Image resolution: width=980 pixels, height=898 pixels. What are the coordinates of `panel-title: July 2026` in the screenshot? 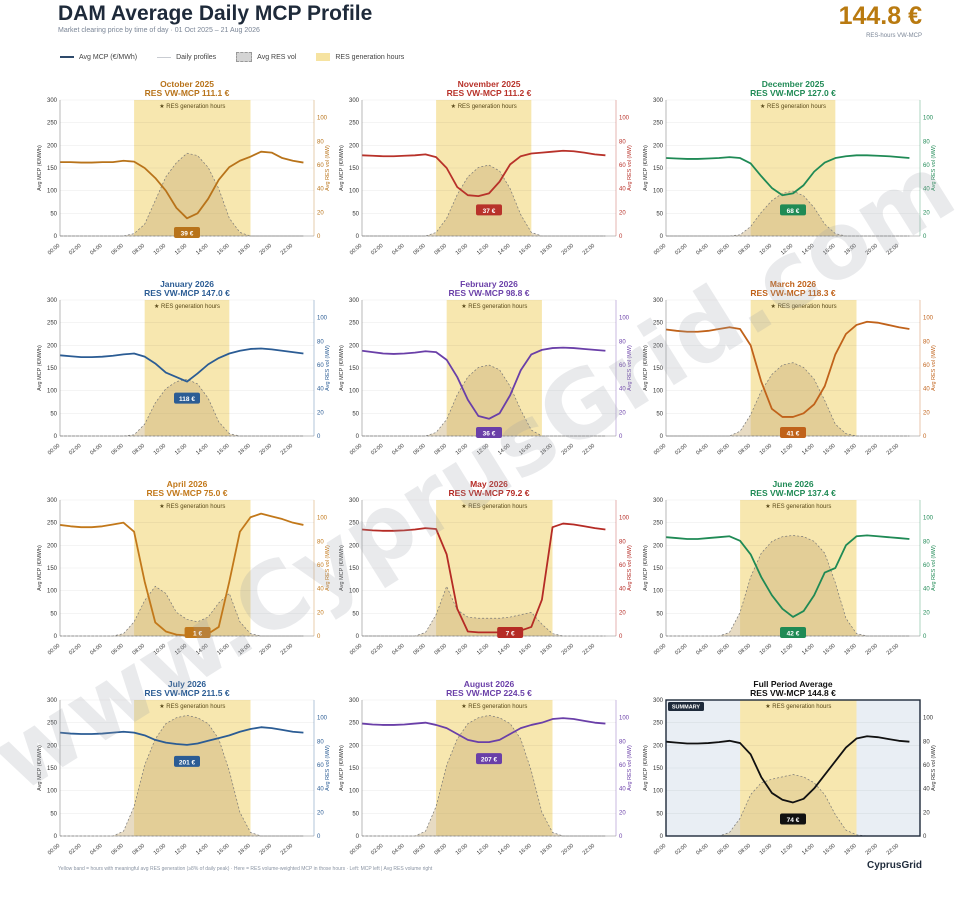 It's located at (187, 684).